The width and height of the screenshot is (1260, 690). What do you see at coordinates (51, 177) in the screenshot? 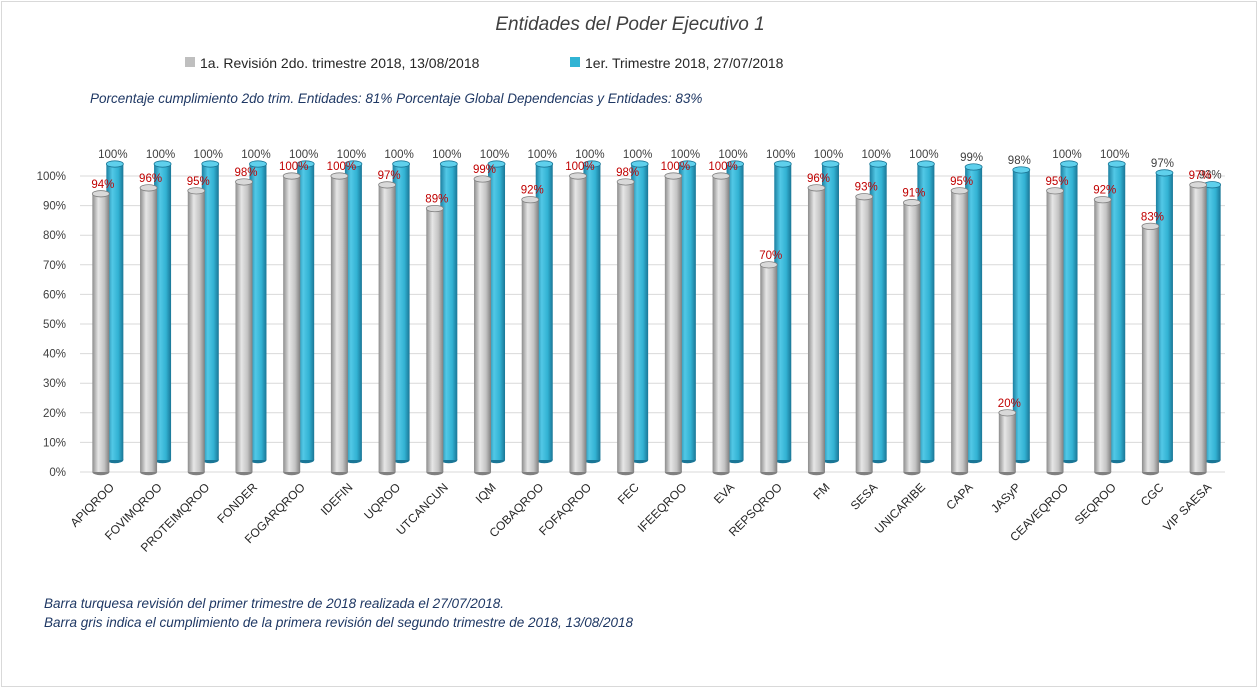
I see `y-tick-label: 100%` at bounding box center [51, 177].